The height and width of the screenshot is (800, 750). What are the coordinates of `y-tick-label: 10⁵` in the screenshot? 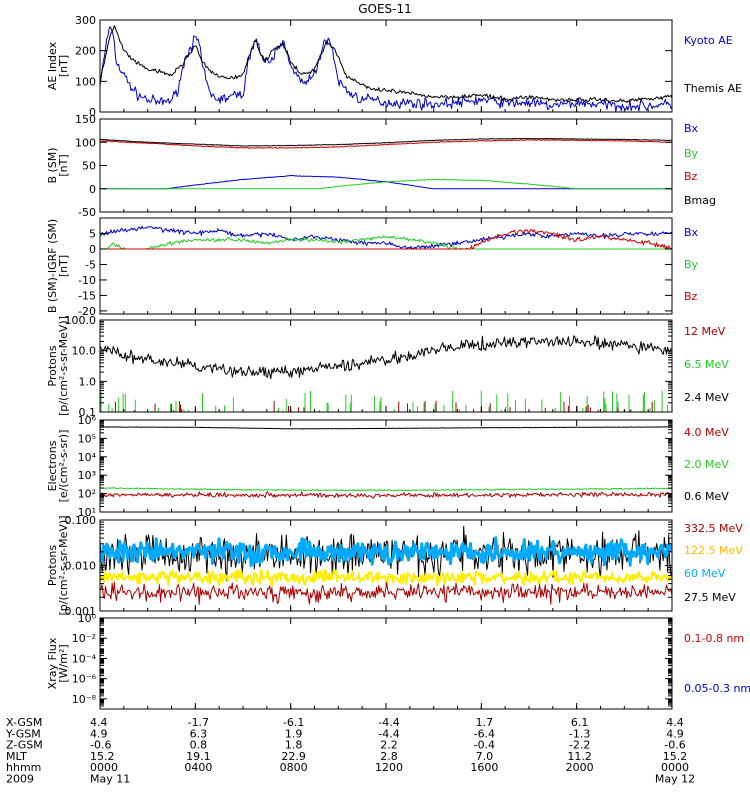 It's located at (87, 438).